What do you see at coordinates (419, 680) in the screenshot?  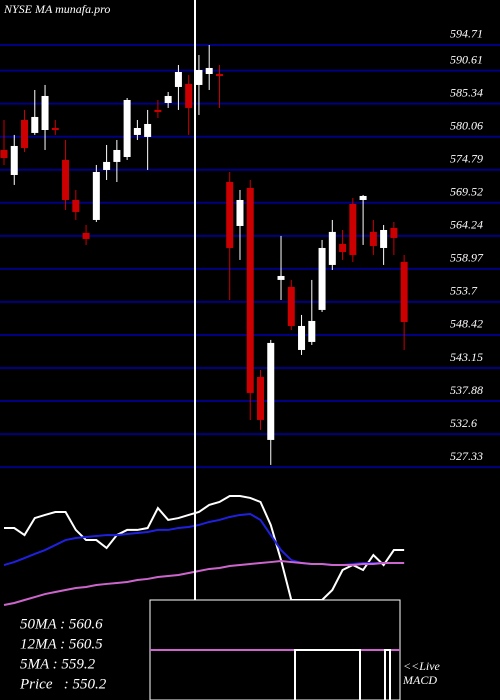 I see `panel-label: MACD` at bounding box center [419, 680].